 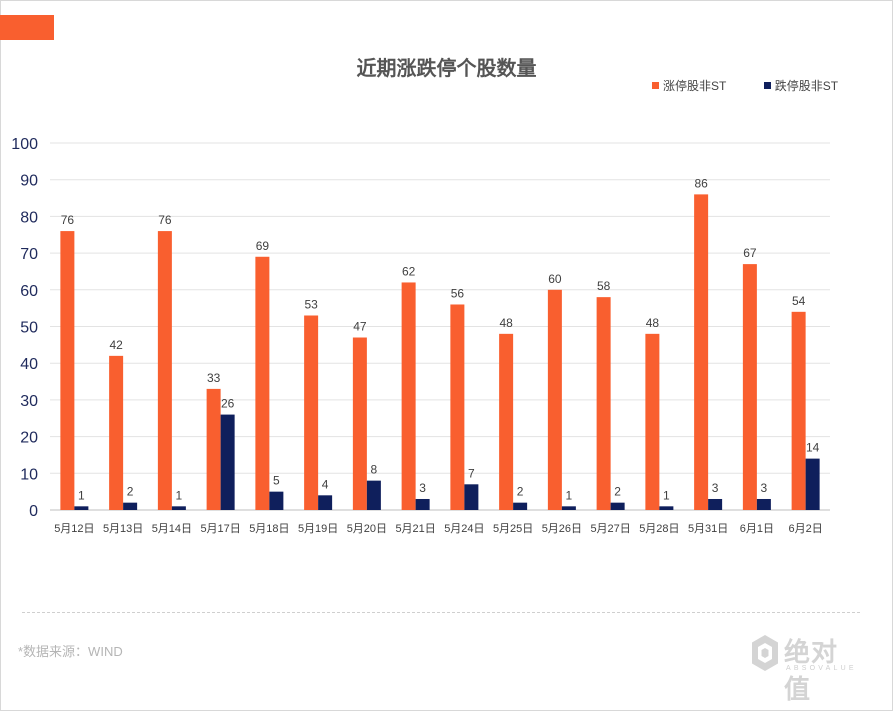 What do you see at coordinates (471, 473) in the screenshot?
I see `data-label-limit-down: 7` at bounding box center [471, 473].